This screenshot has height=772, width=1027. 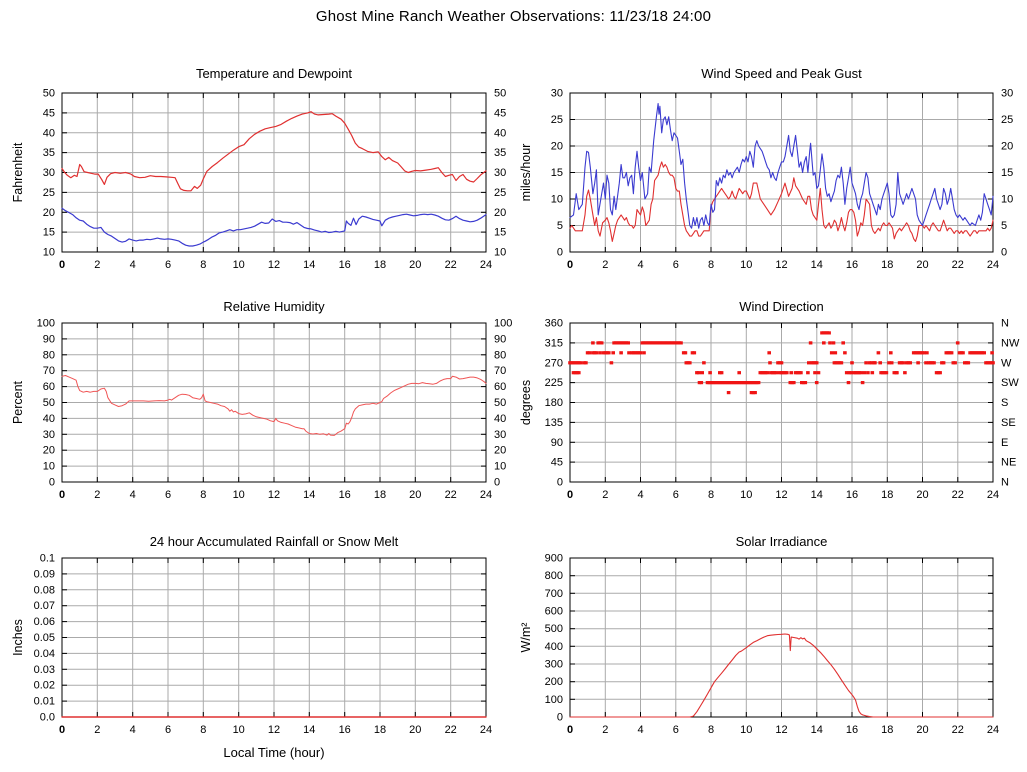 What do you see at coordinates (554, 403) in the screenshot?
I see `svg-text: 180` at bounding box center [554, 403].